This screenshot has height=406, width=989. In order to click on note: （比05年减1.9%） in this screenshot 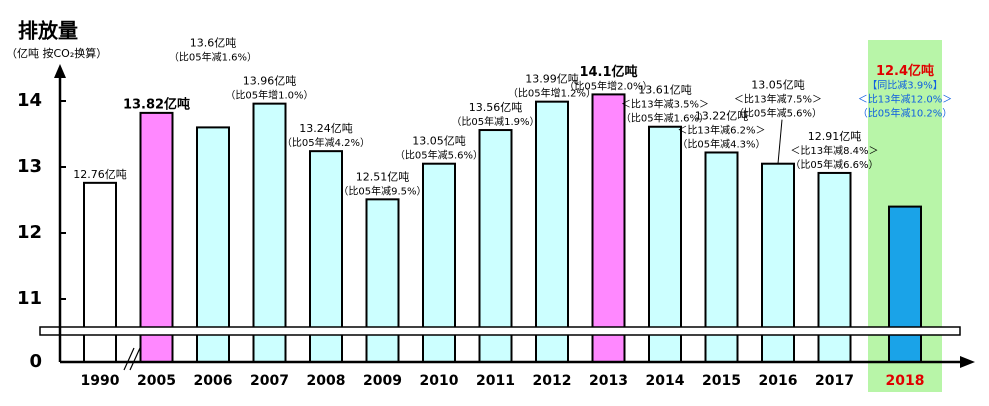, I will do `click(495, 121)`.